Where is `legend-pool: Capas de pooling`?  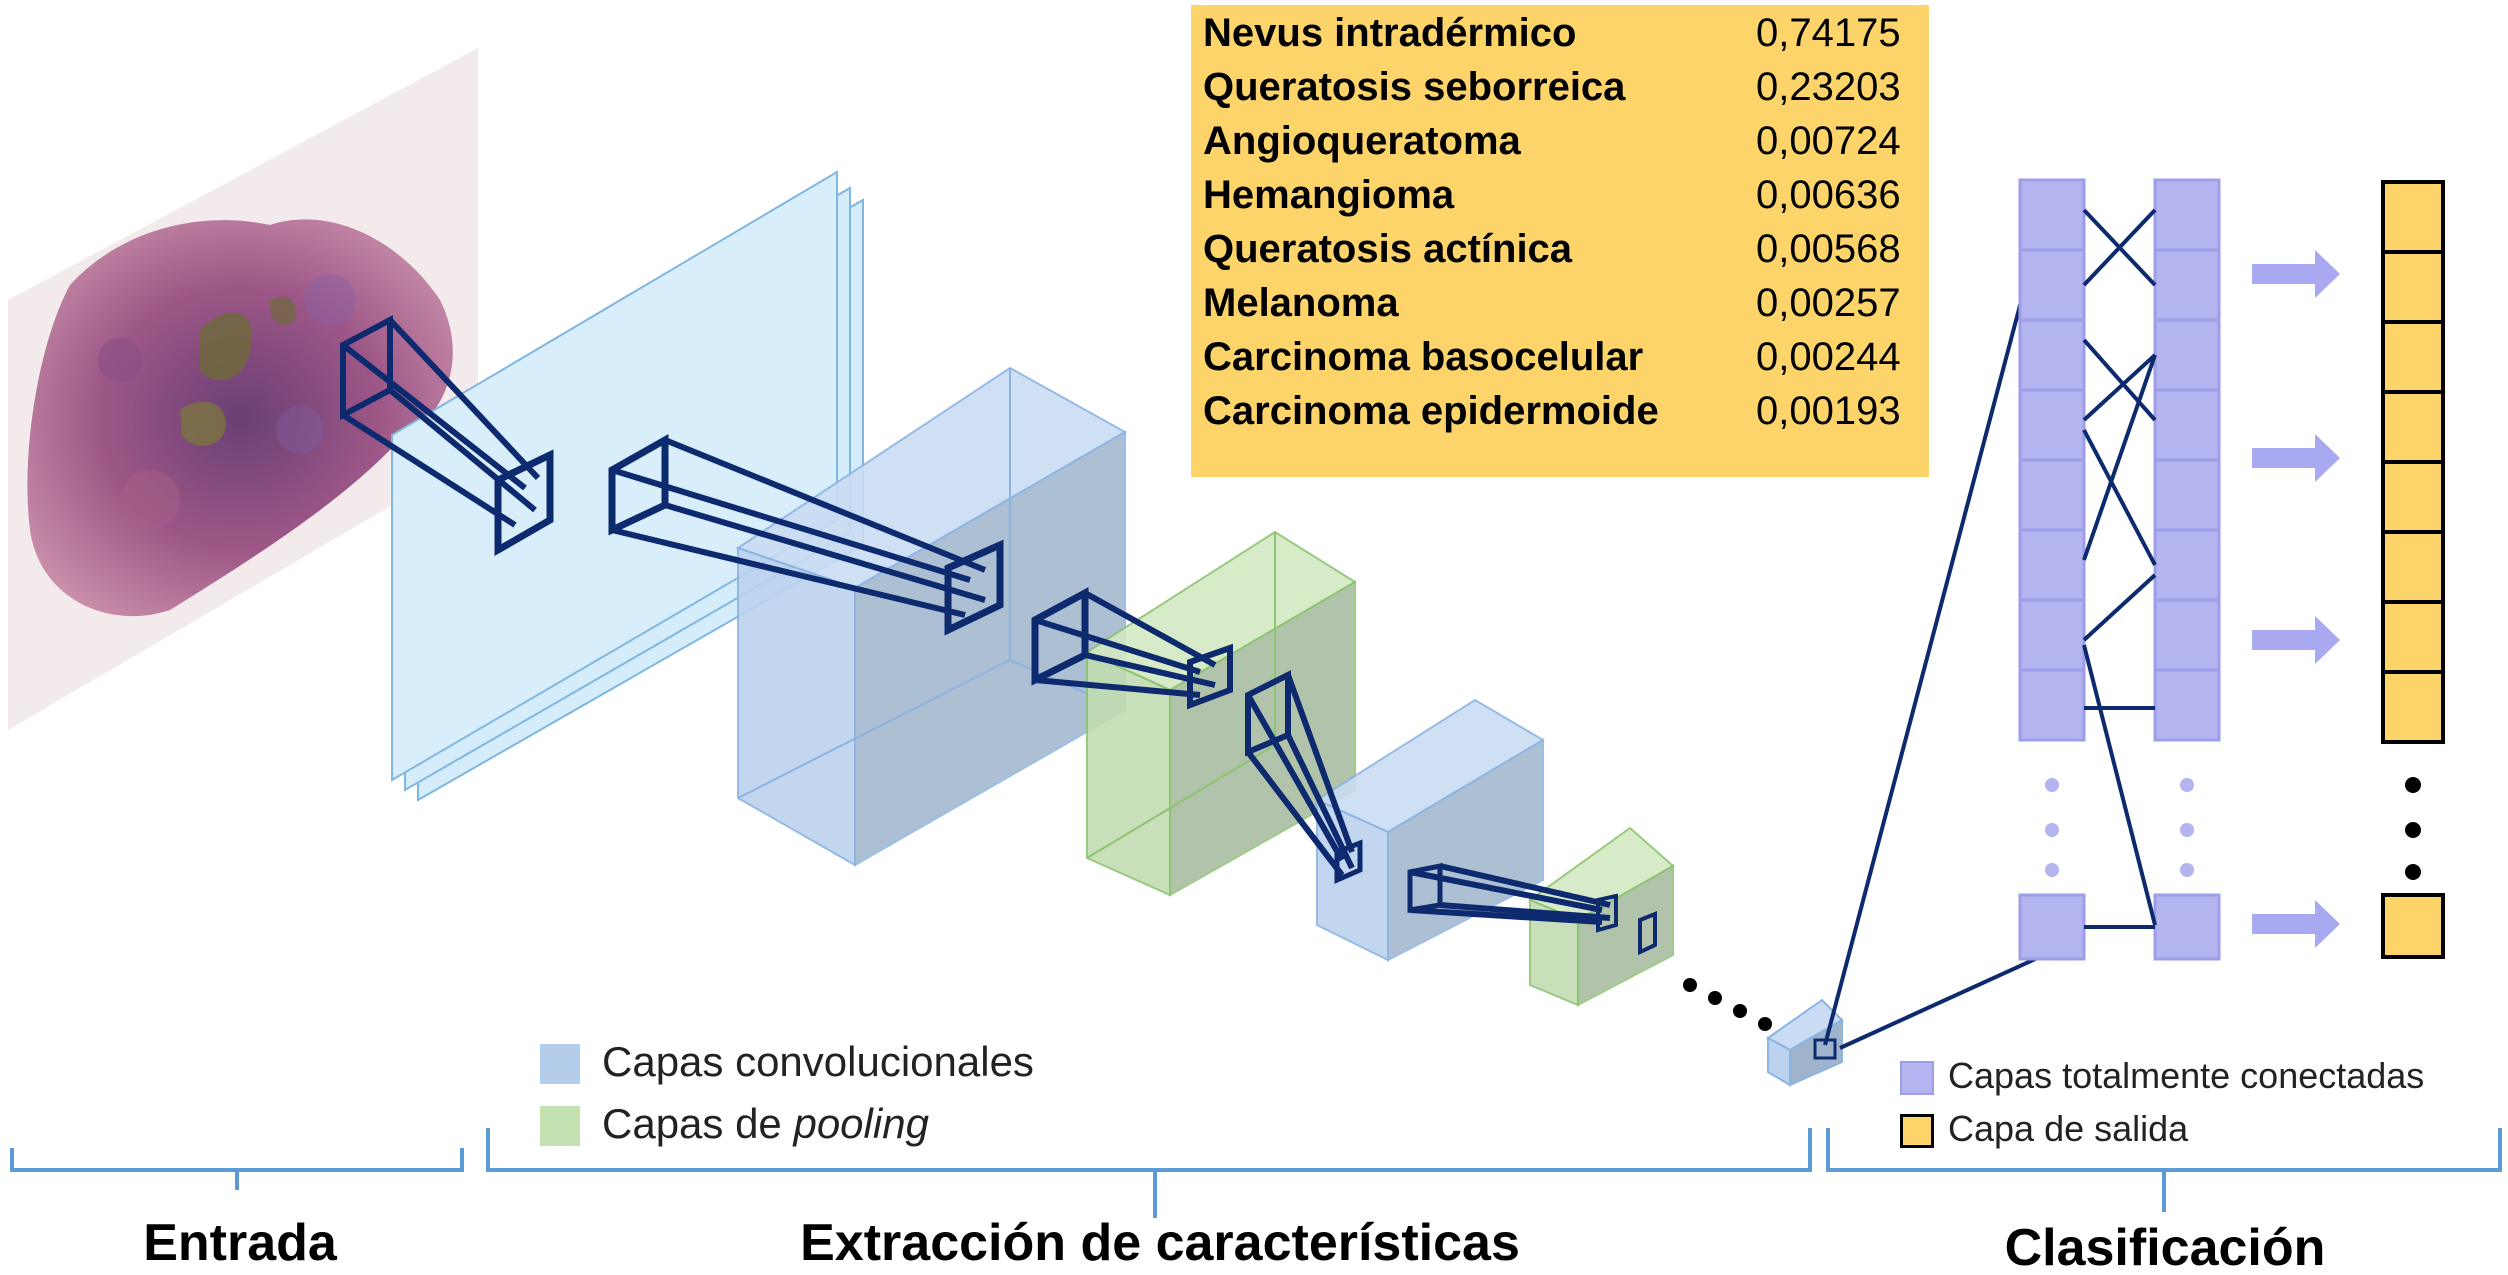
legend-pool: Capas de pooling is located at coordinates (890, 1125).